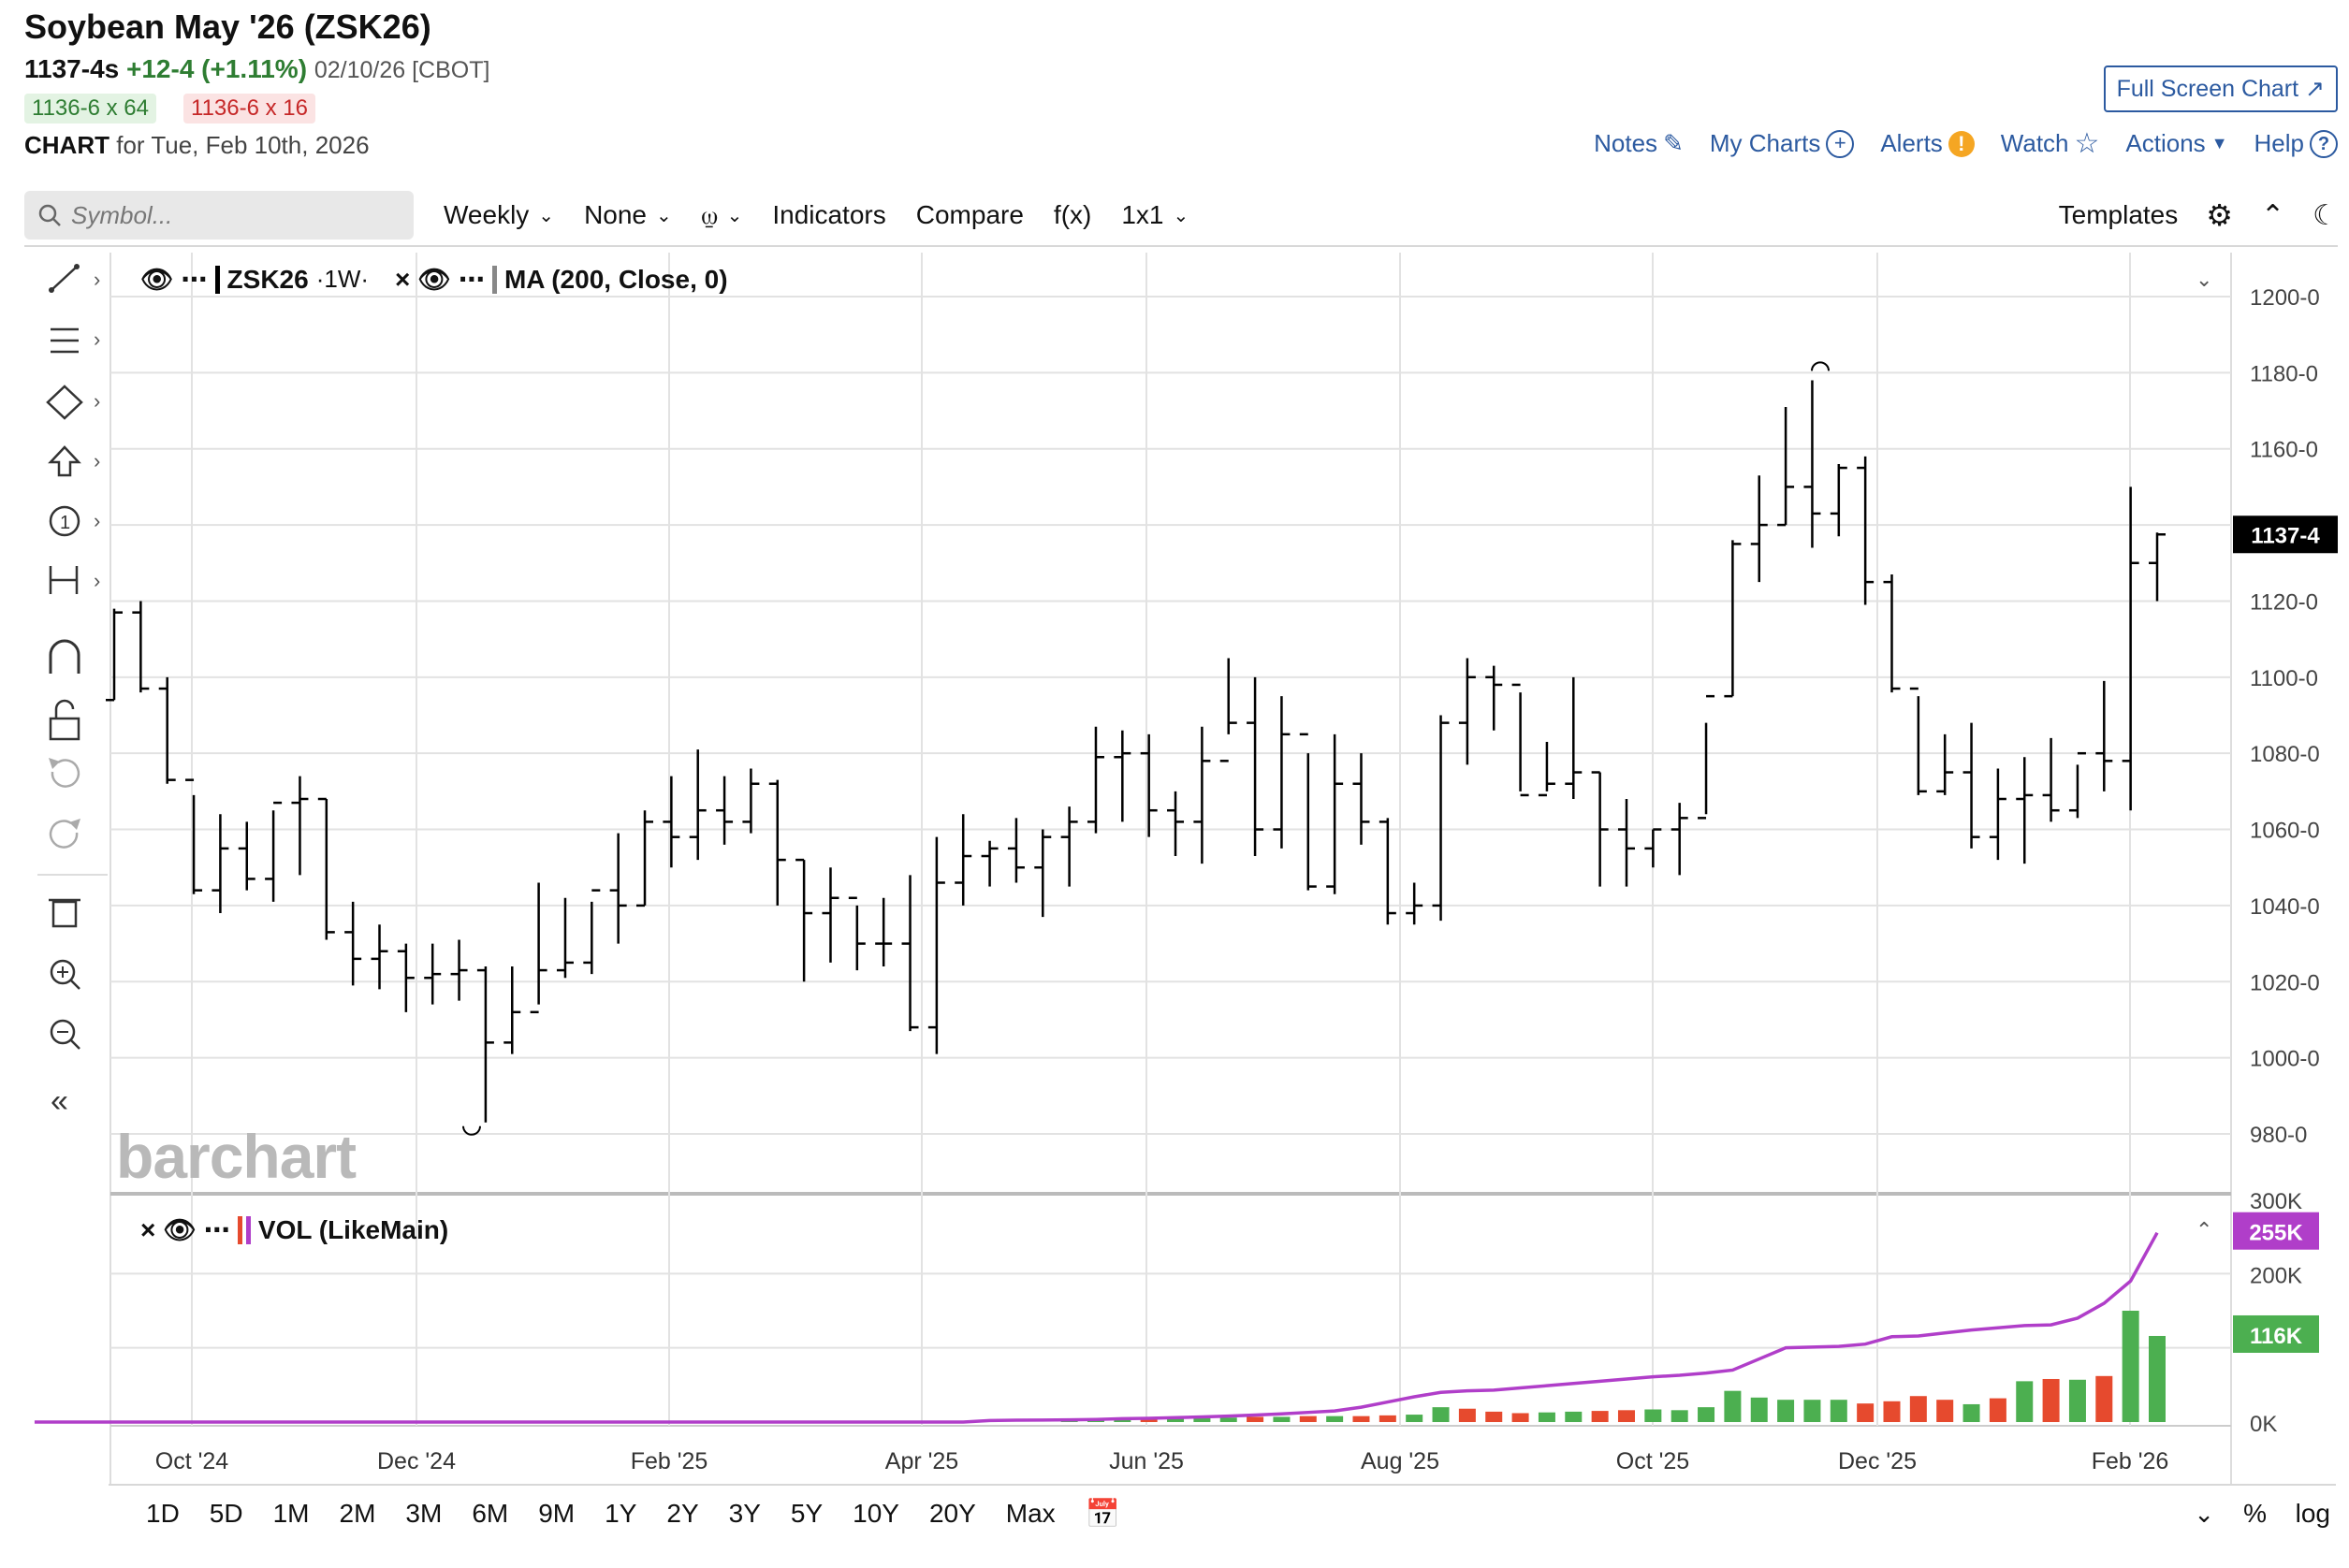 This screenshot has width=2349, height=1568. What do you see at coordinates (64, 913) in the screenshot?
I see `trash-icon` at bounding box center [64, 913].